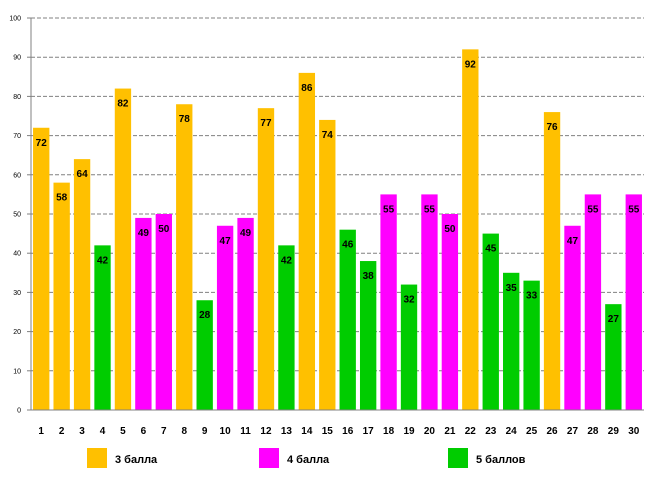 This screenshot has width=650, height=488. I want to click on y-tick-label: 80, so click(17, 97).